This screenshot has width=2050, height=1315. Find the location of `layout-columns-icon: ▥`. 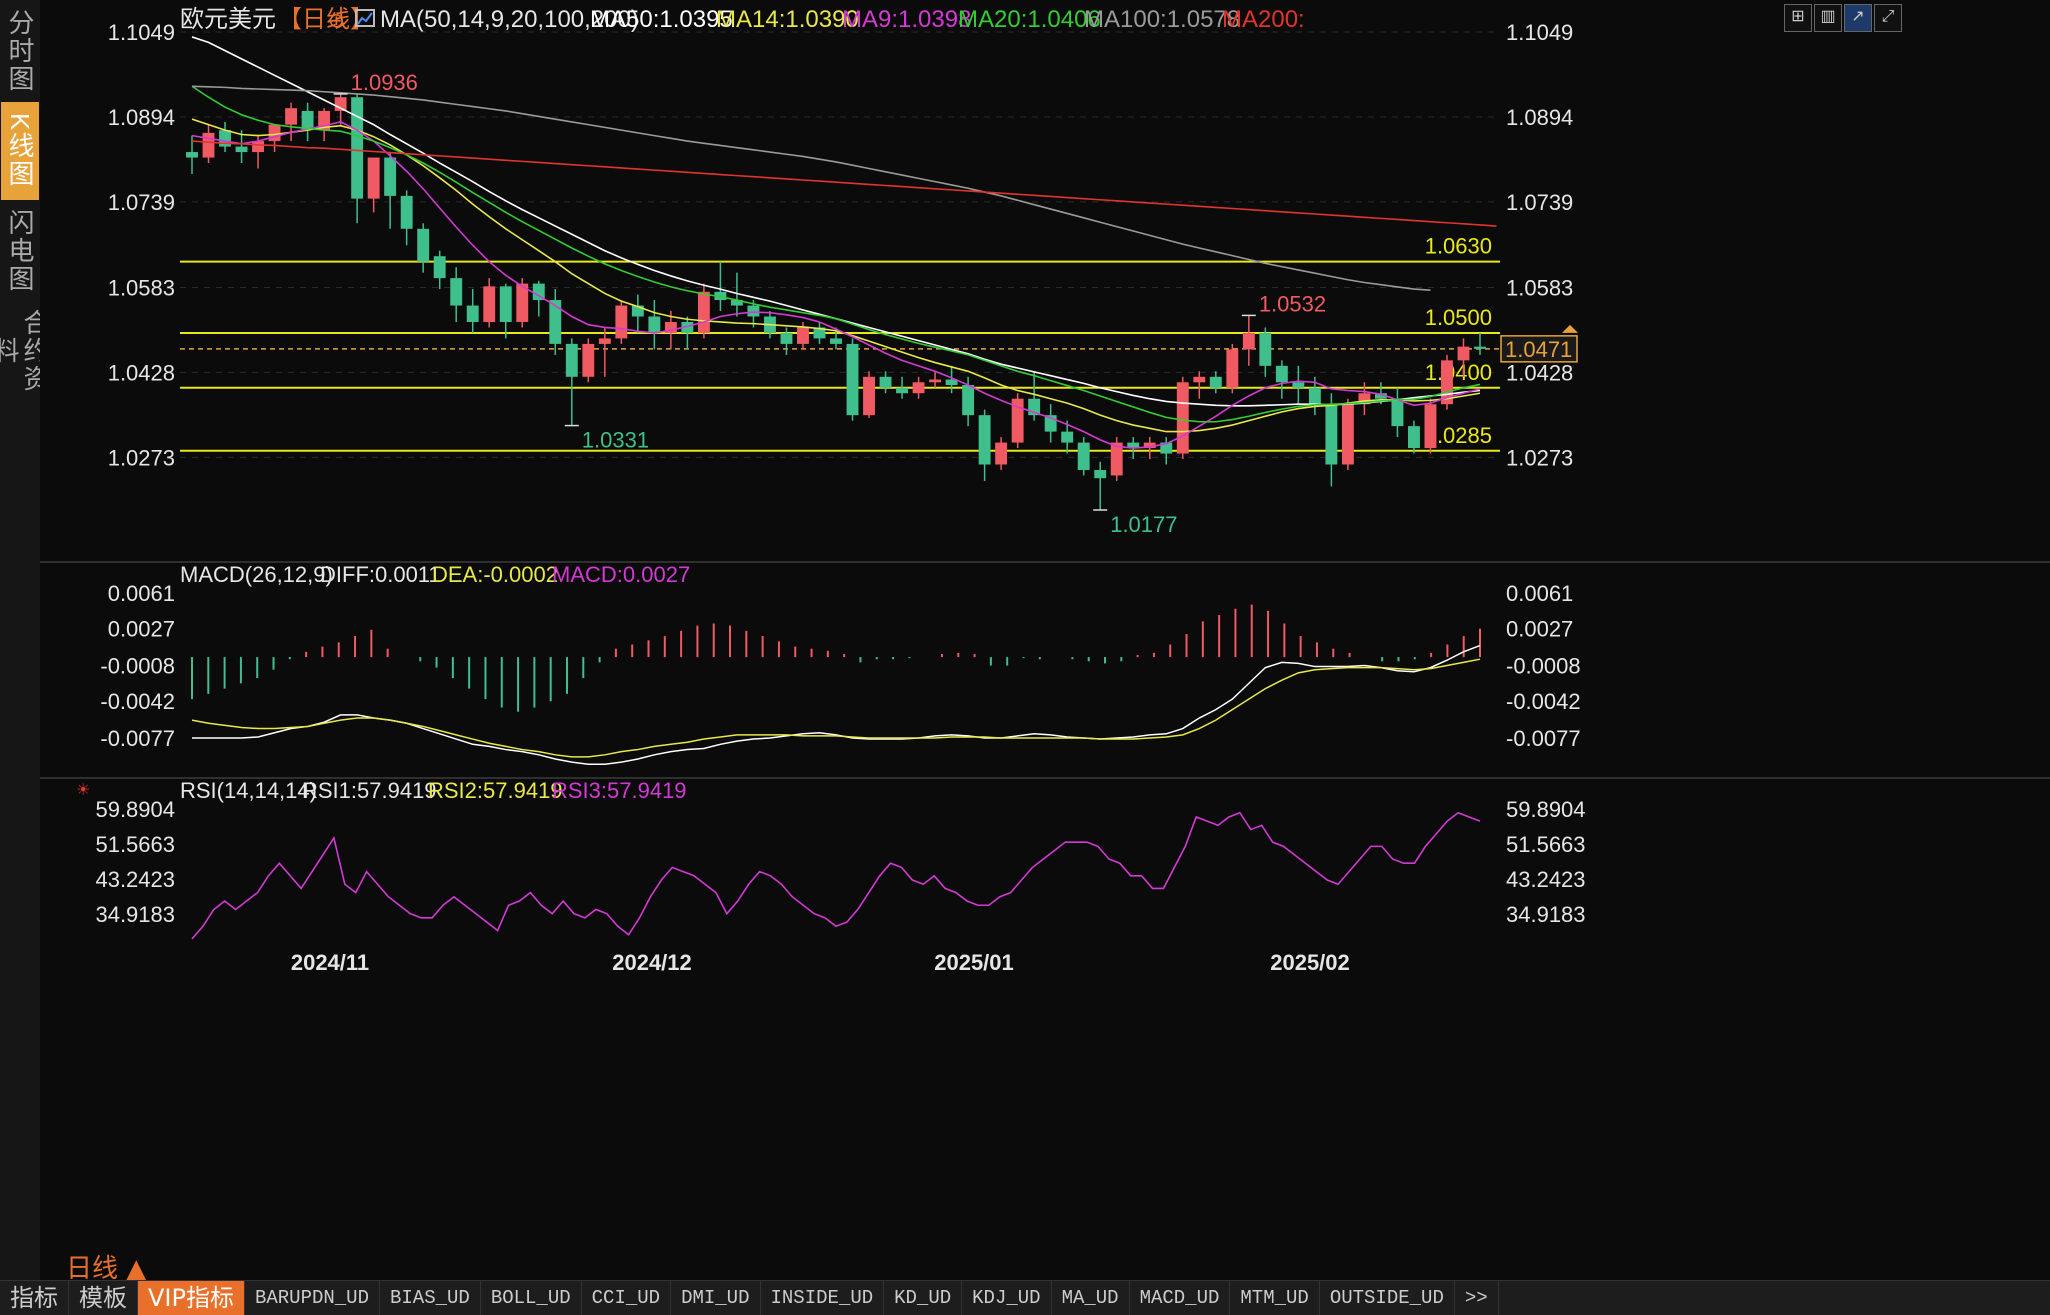

layout-columns-icon: ▥ is located at coordinates (1828, 18).